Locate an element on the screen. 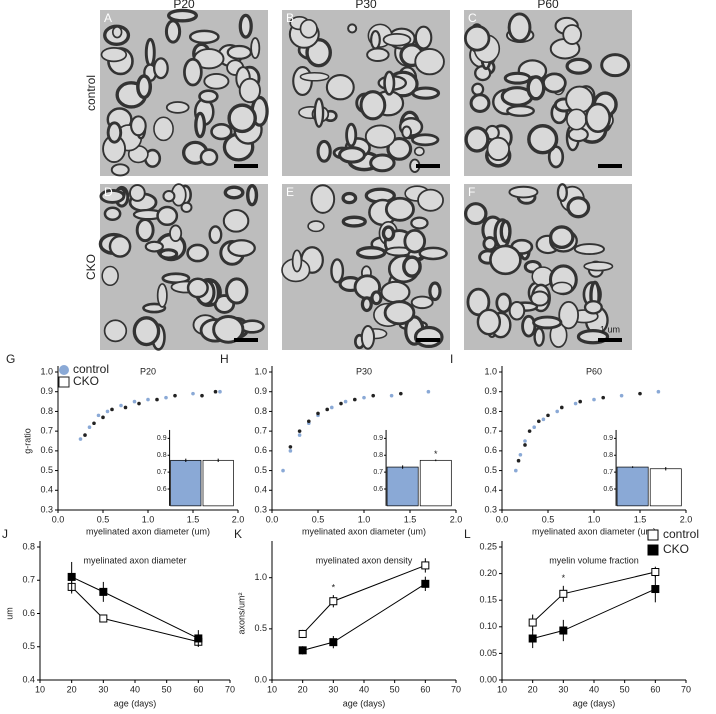 This screenshot has height=714, width=716. legend-label: CKO is located at coordinates (676, 549).